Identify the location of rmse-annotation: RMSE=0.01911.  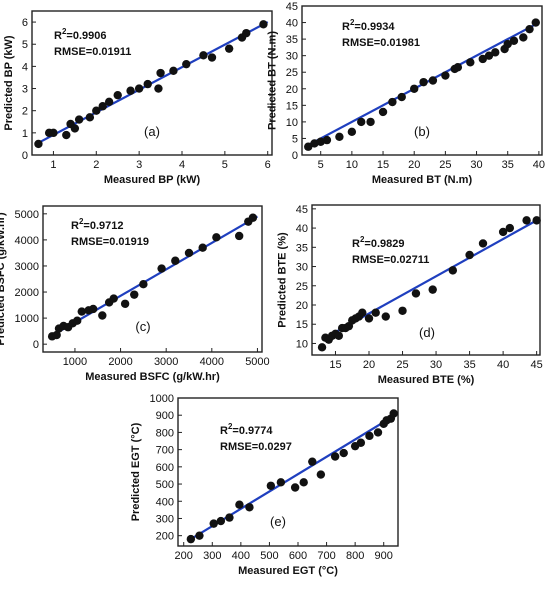
(92, 52).